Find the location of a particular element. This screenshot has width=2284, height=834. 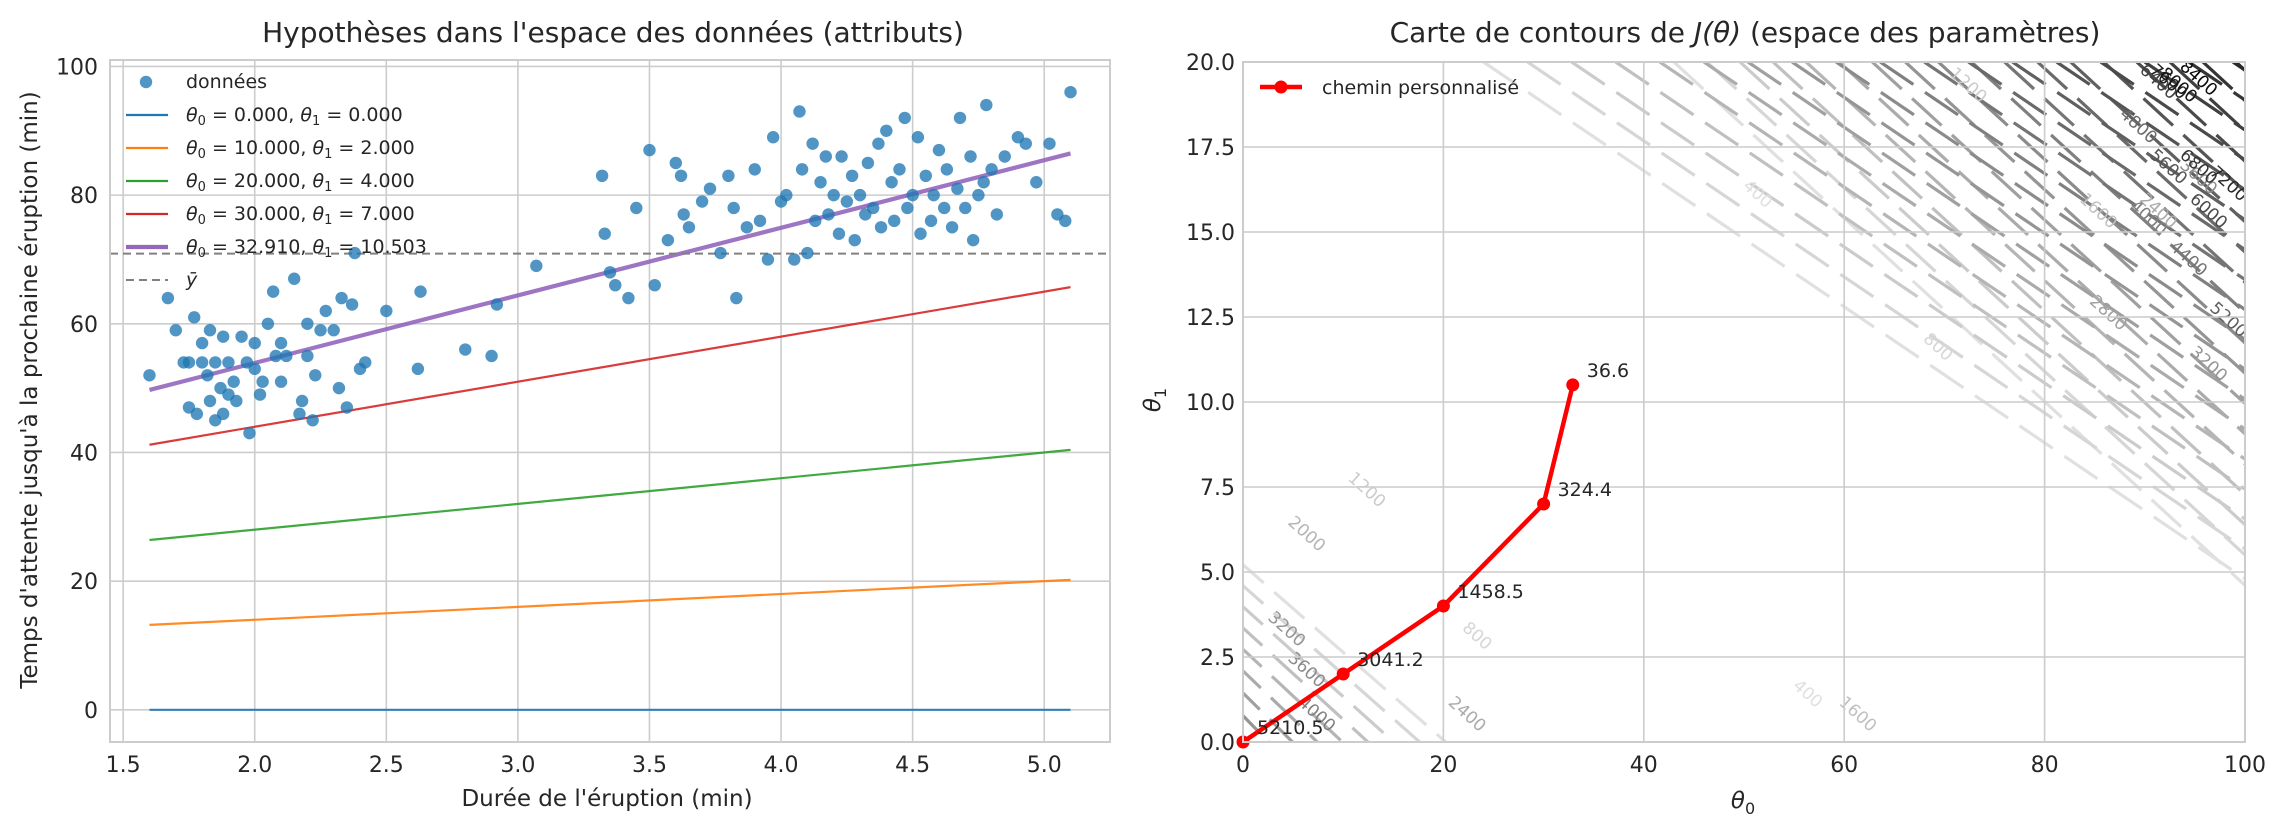

hypothesis-line is located at coordinates (610, 602).